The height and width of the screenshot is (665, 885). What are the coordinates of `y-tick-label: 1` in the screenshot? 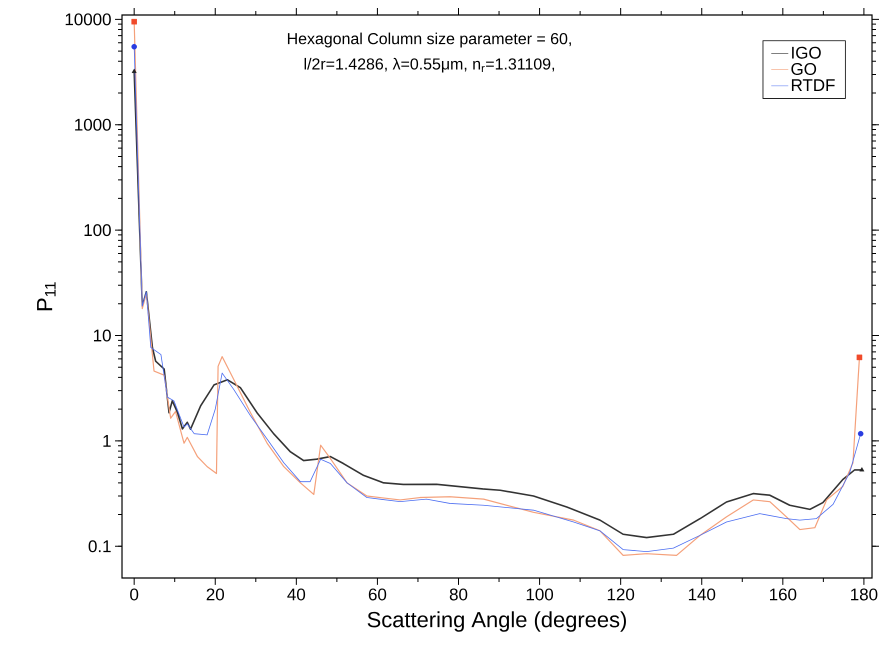 It's located at (107, 441).